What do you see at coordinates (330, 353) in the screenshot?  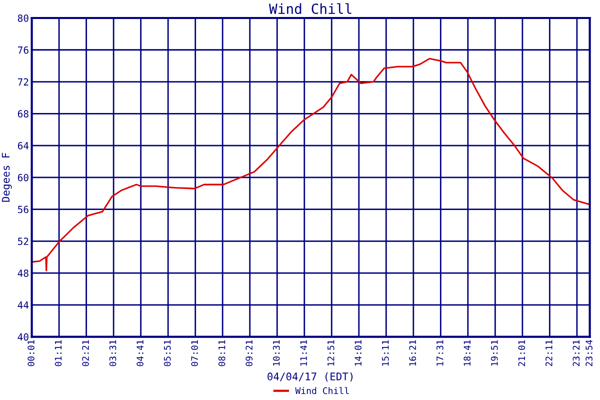 I see `x-tick-label: 12:51` at bounding box center [330, 353].